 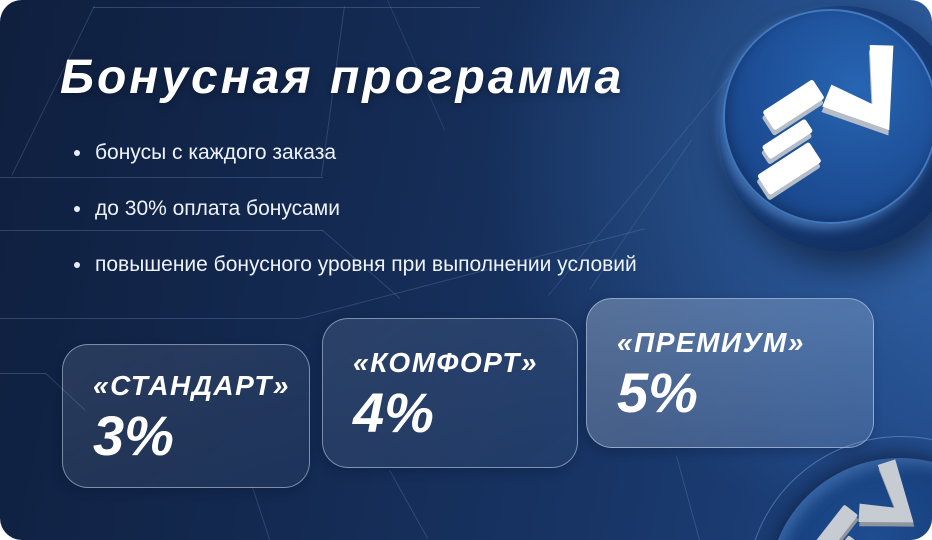 What do you see at coordinates (730, 373) in the screenshot?
I see `tier-card-premium: «ПРЕМИУМ» 5%` at bounding box center [730, 373].